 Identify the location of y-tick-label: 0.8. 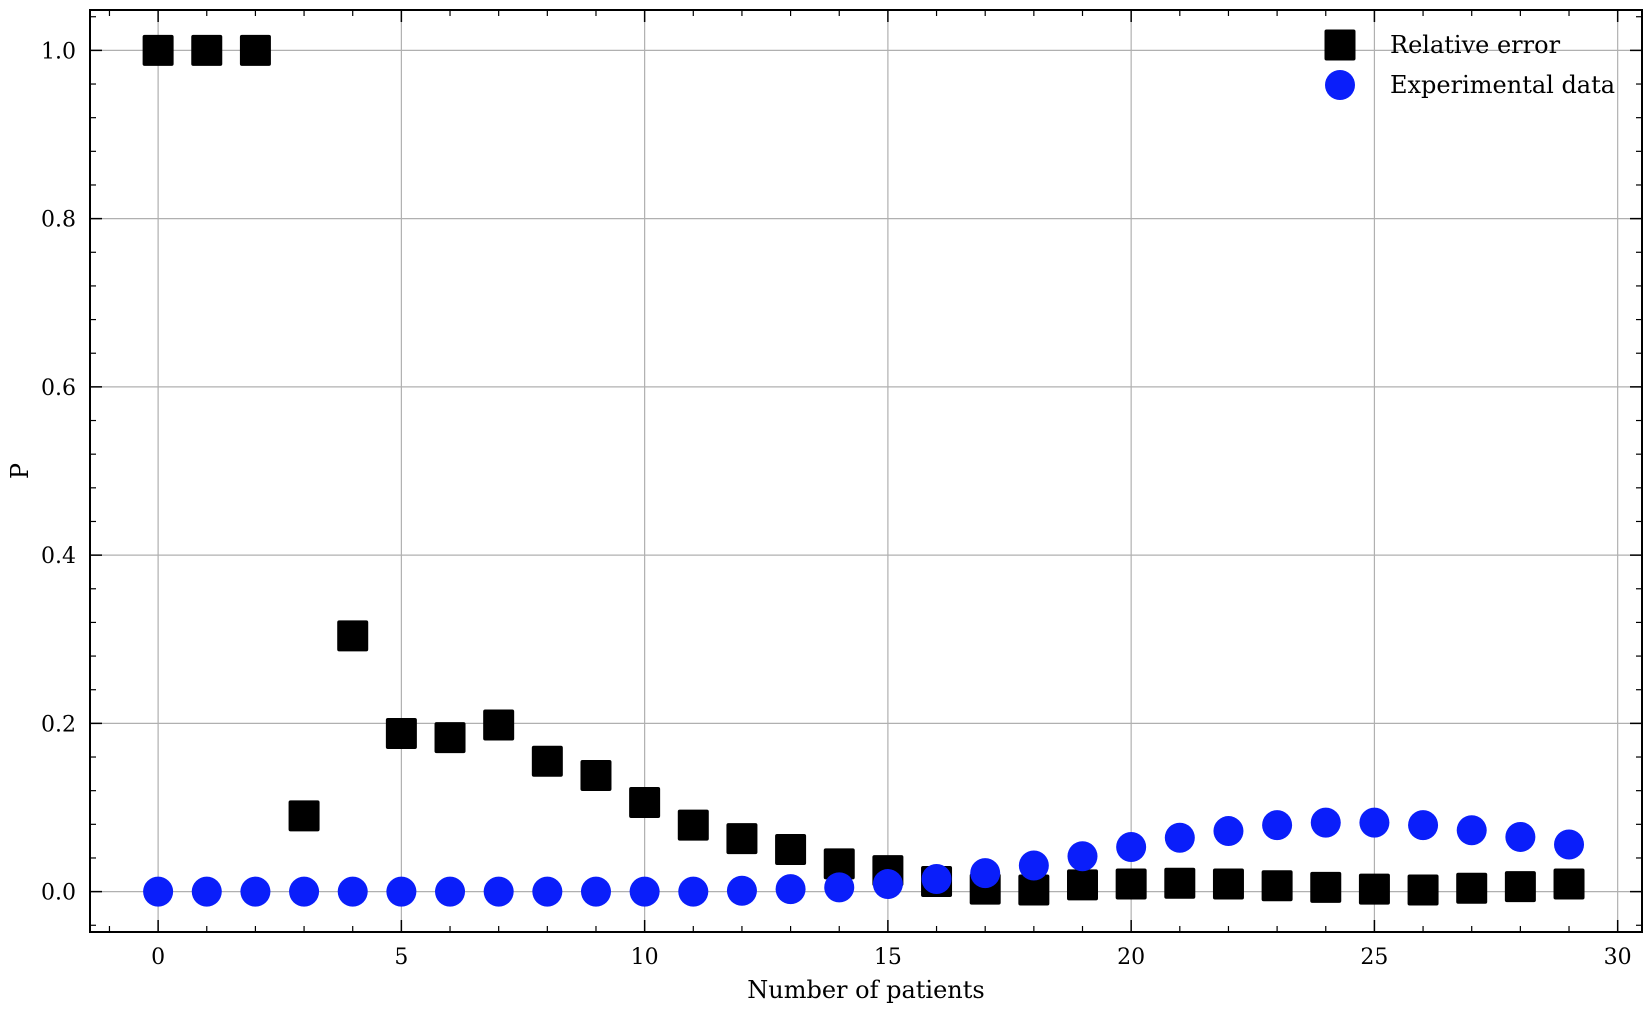
(58, 220).